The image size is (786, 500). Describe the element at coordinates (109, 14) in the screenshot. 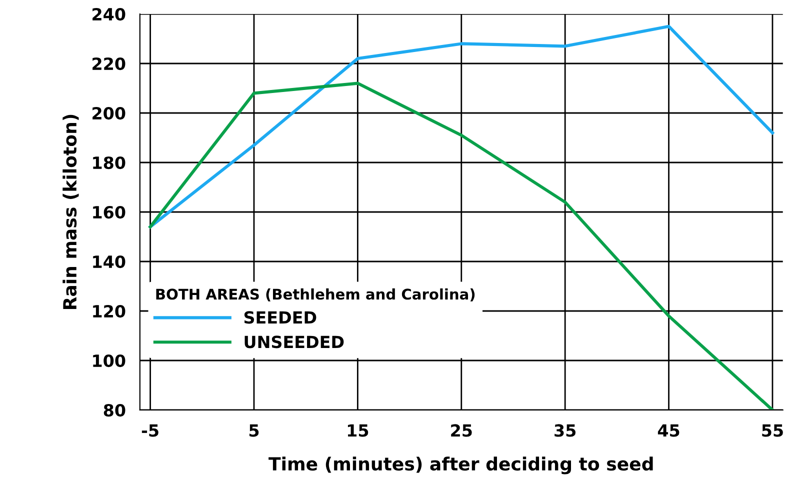

I see `y-tick-label: 240` at that location.